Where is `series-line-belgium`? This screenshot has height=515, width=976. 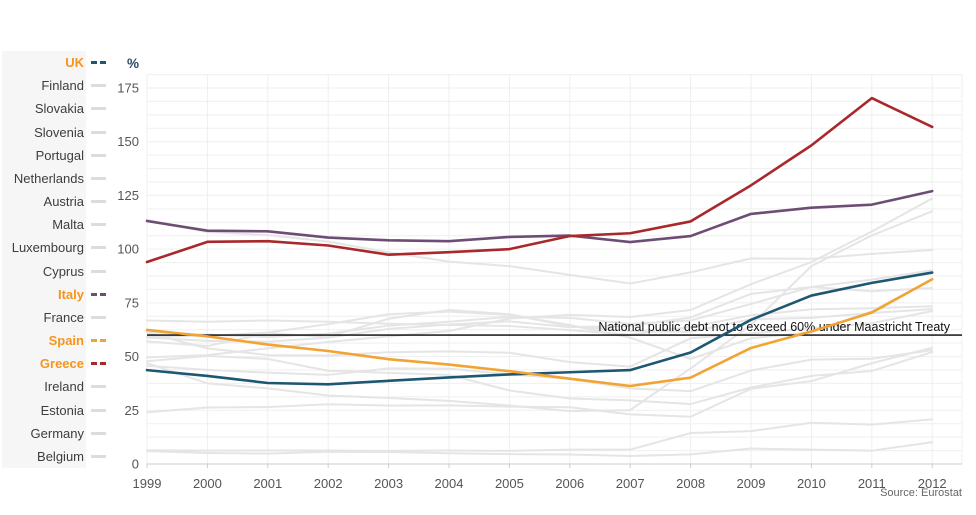 series-line-belgium is located at coordinates (540, 251).